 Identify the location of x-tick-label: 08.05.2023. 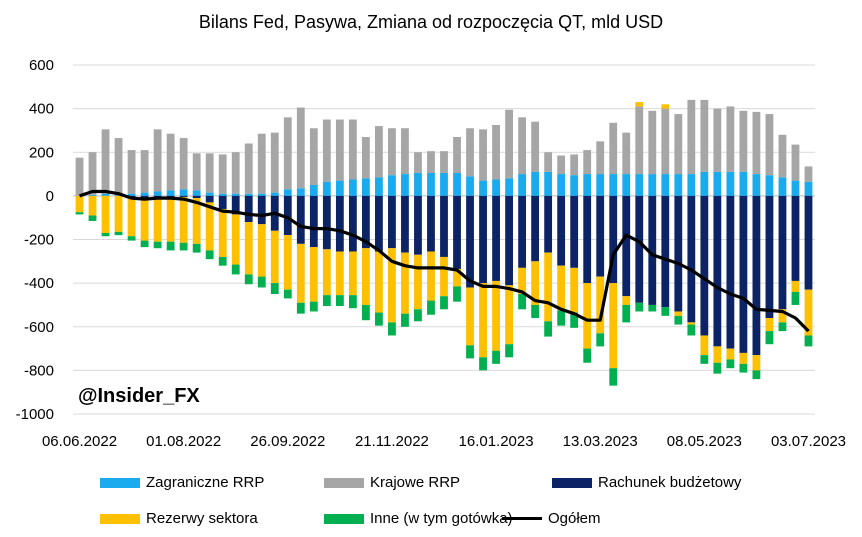
(704, 441).